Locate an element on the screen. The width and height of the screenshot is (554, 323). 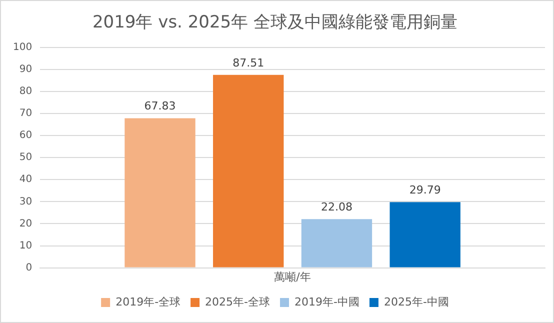
y-tick-label: 30 is located at coordinates (25, 202).